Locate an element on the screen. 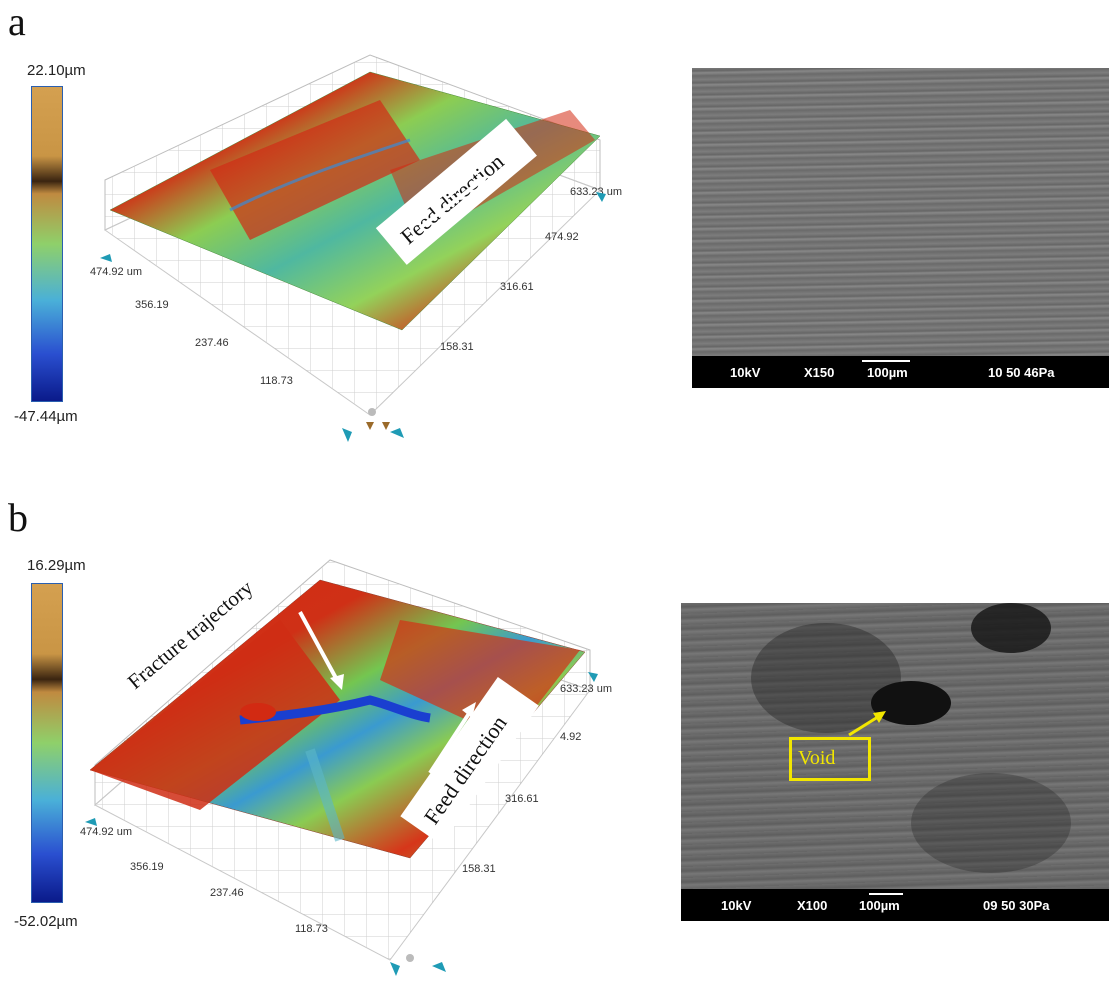 Image resolution: width=1109 pixels, height=981 pixels. sem-magnification: X100 is located at coordinates (812, 905).